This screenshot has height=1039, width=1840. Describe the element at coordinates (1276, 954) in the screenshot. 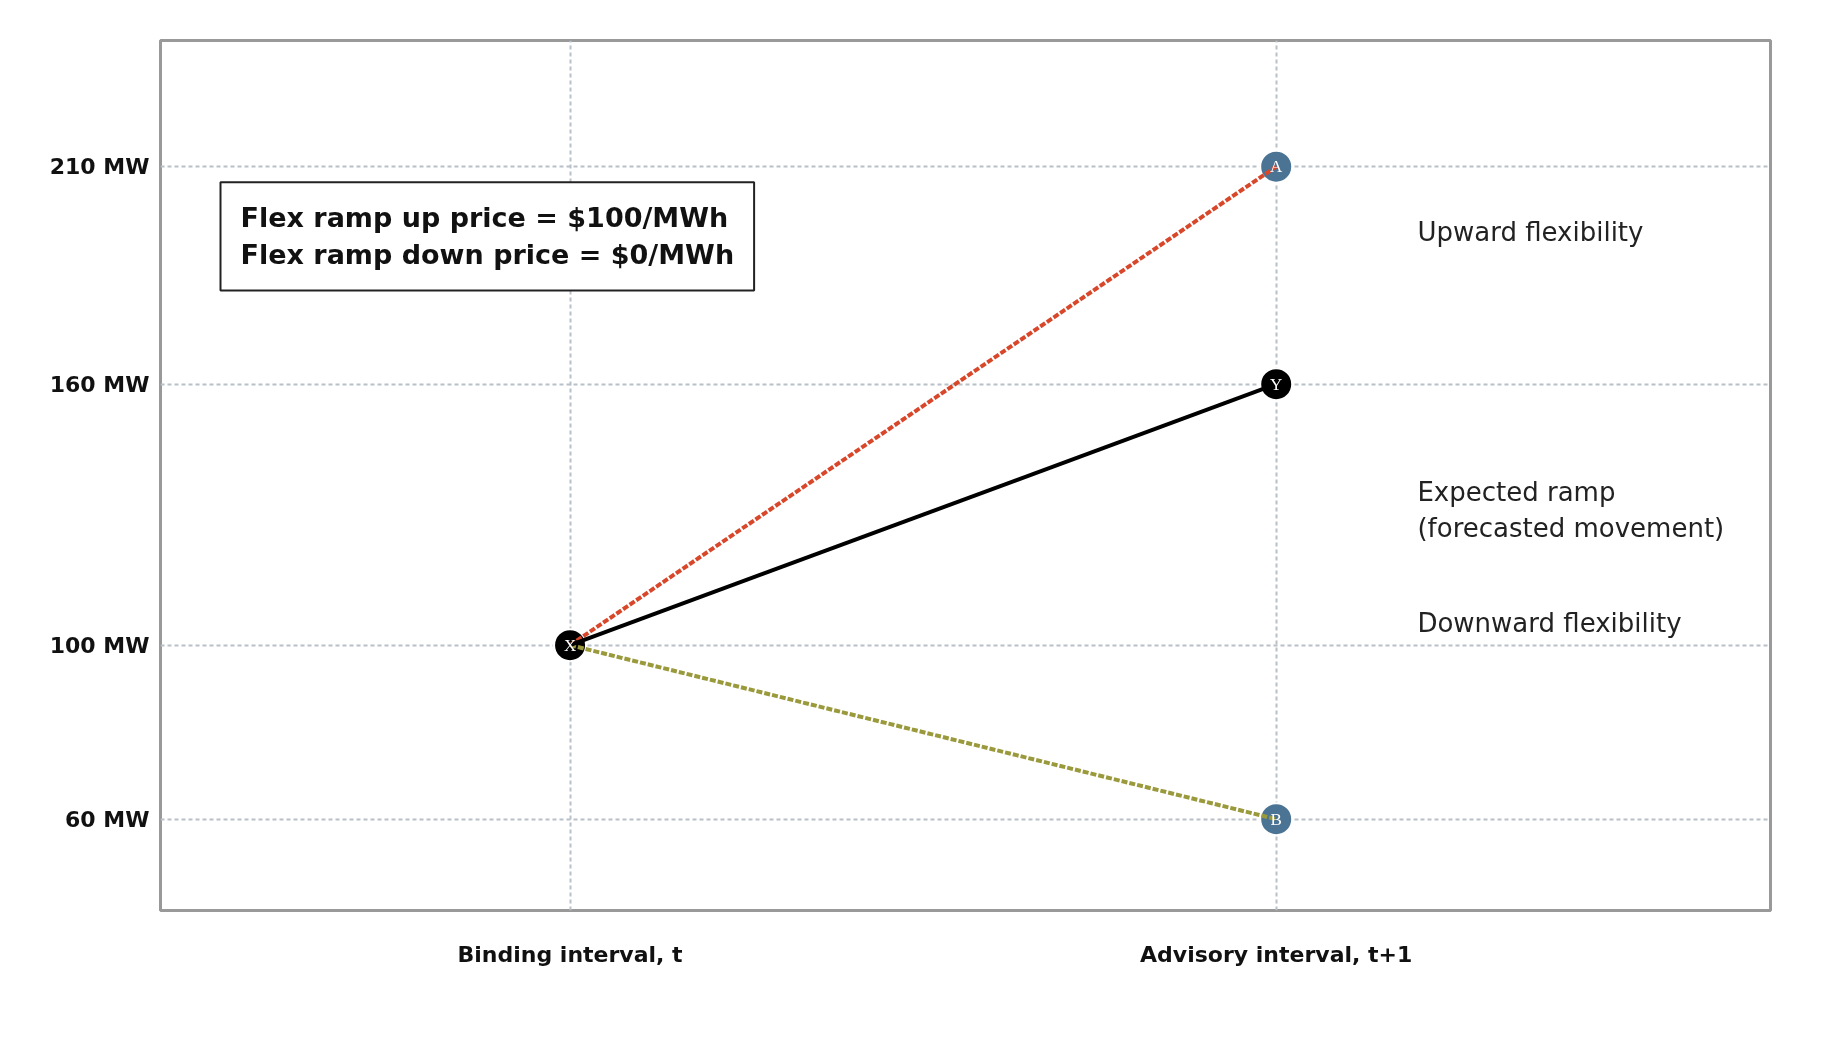

I see `x-tick-label: Advisory interval, t+1` at that location.